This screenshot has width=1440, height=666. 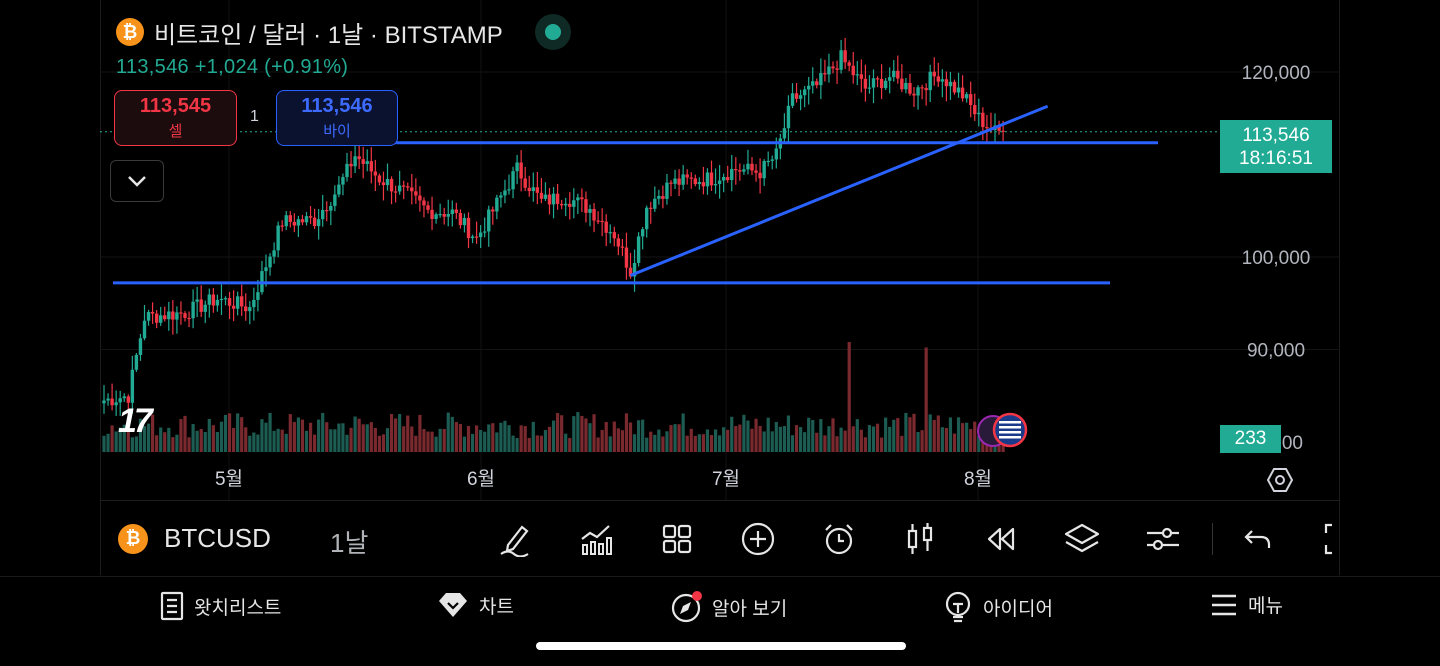 I want to click on indicator-icon, so click(x=596, y=540).